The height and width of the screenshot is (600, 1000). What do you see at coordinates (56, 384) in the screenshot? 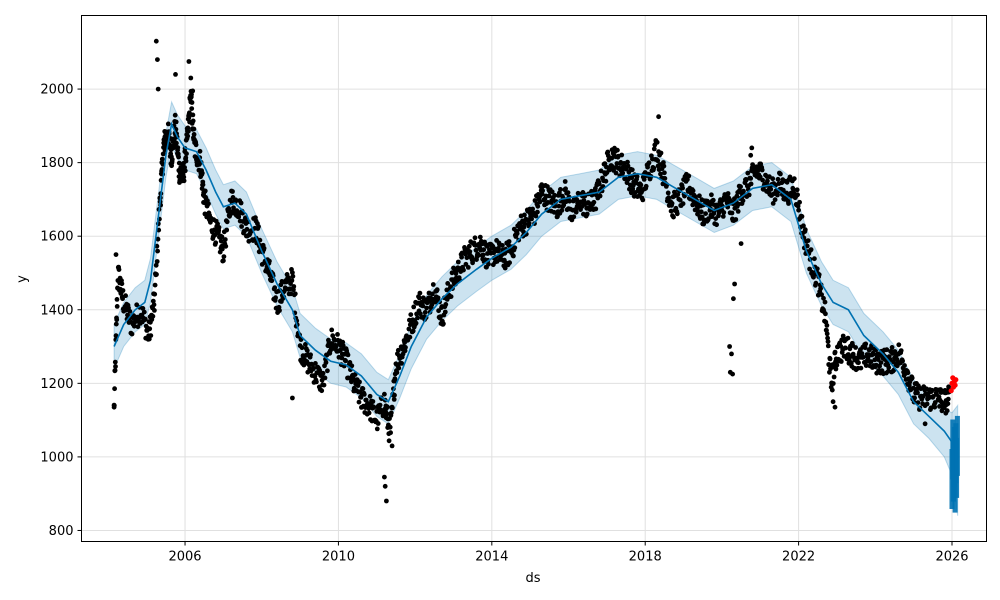
I see `y-tick-label: 1200` at bounding box center [56, 384].